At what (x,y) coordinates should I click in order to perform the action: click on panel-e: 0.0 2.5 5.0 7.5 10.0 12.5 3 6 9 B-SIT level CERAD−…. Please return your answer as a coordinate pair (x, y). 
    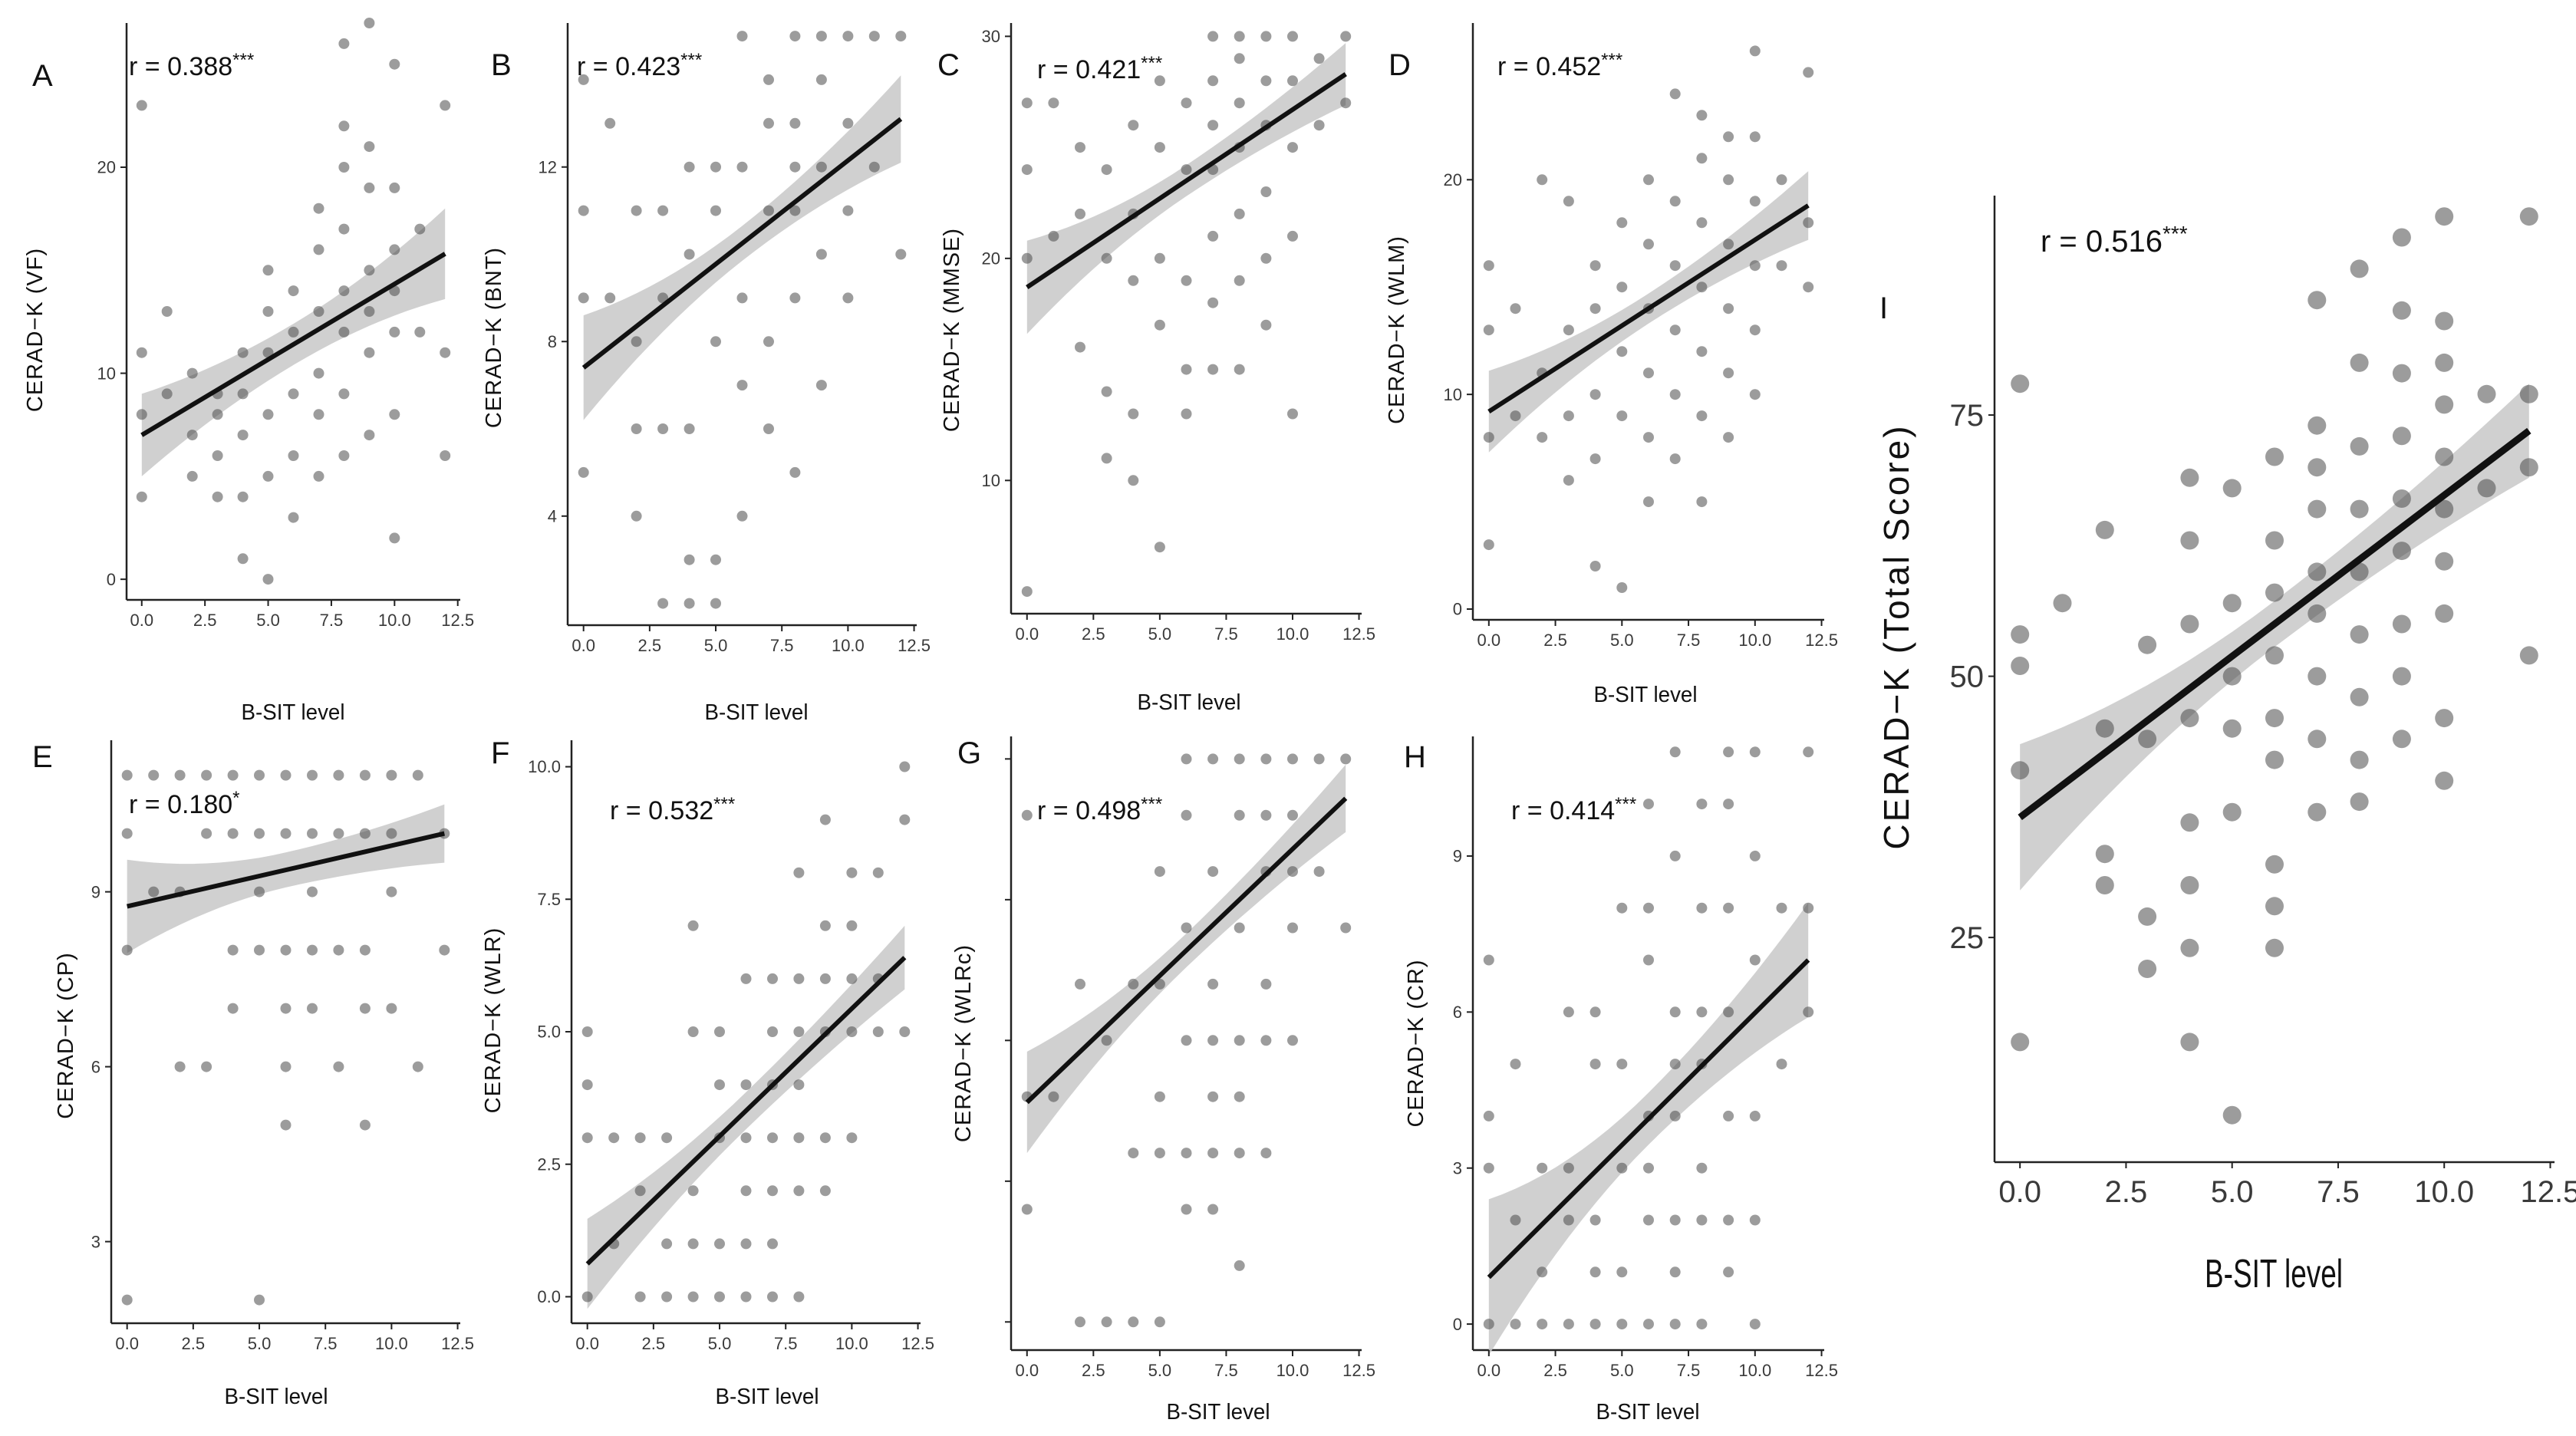
    Looking at the image, I should click on (253, 1075).